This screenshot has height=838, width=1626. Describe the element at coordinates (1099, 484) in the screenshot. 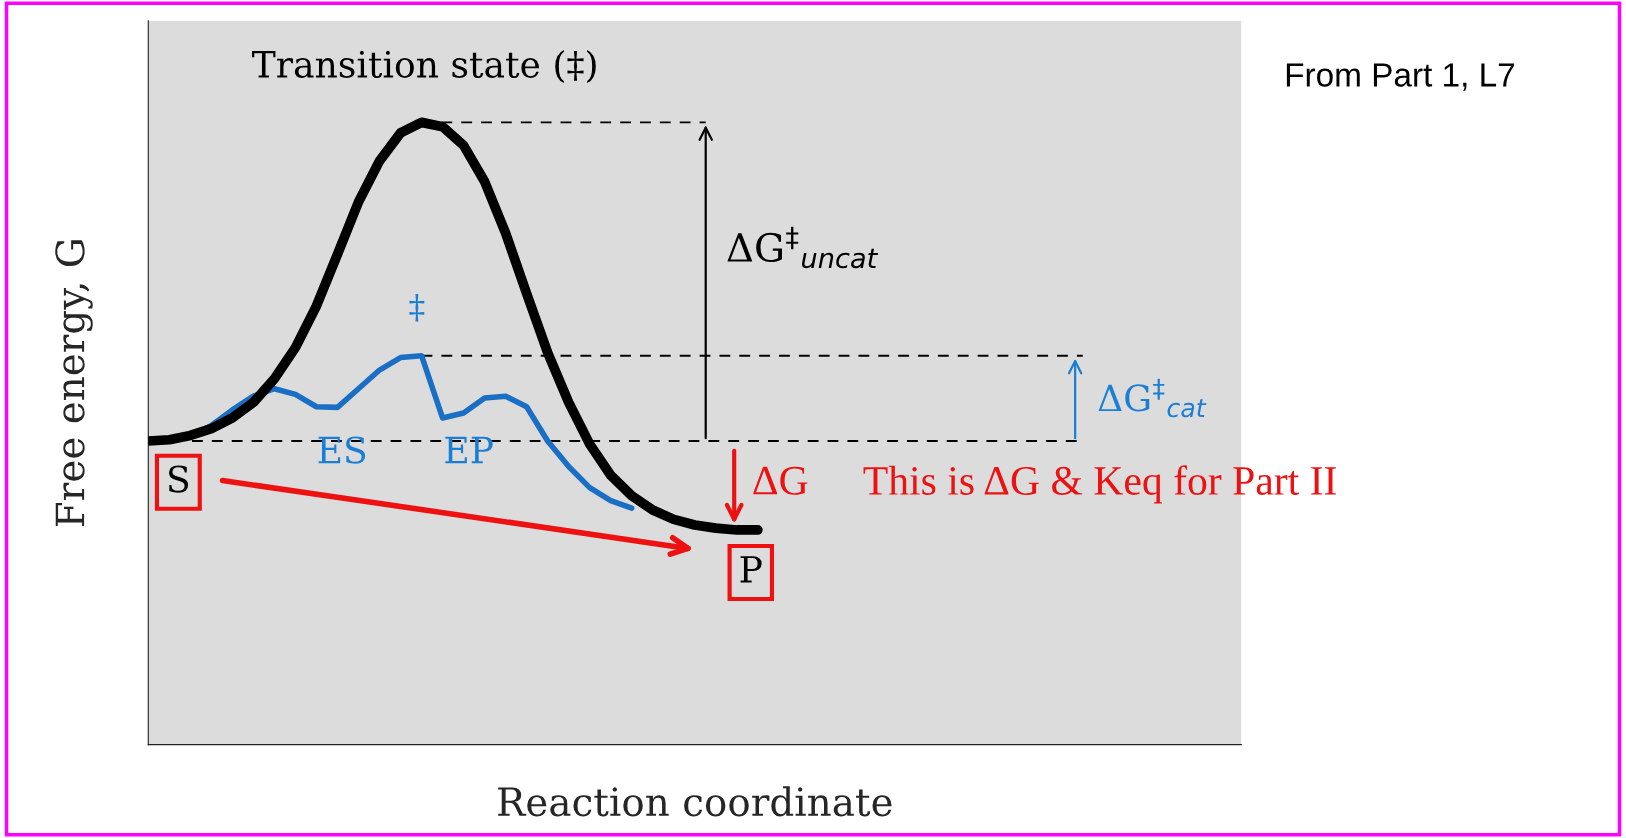

I see `annotation: This is ΔG & Keq for Part II` at that location.